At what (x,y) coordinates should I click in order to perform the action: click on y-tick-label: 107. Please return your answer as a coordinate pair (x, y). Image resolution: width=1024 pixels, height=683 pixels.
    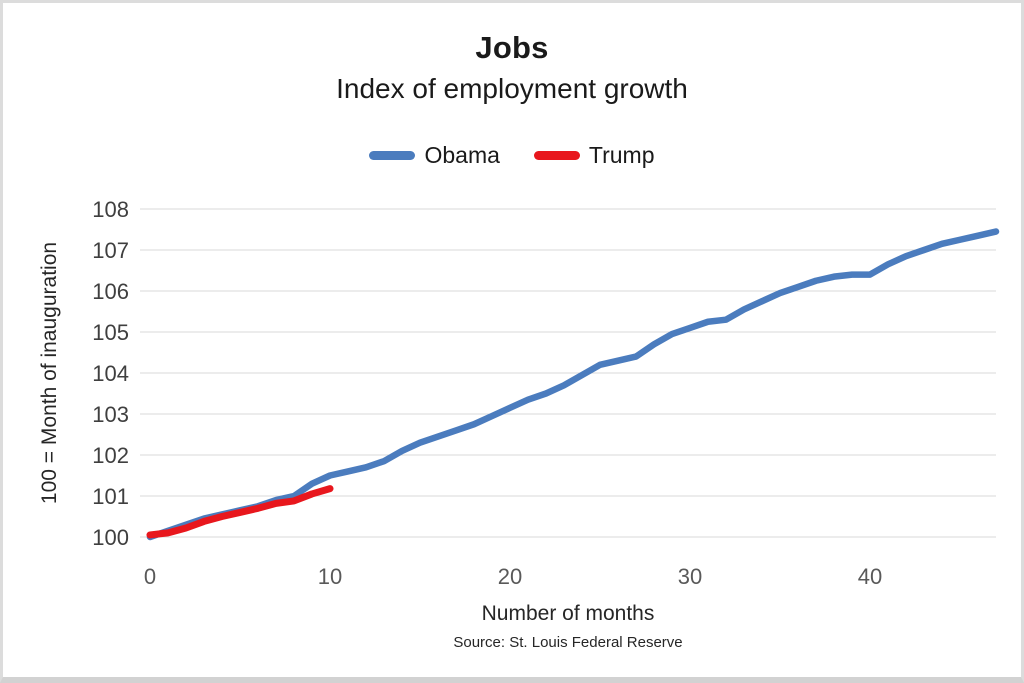
    Looking at the image, I should click on (110, 250).